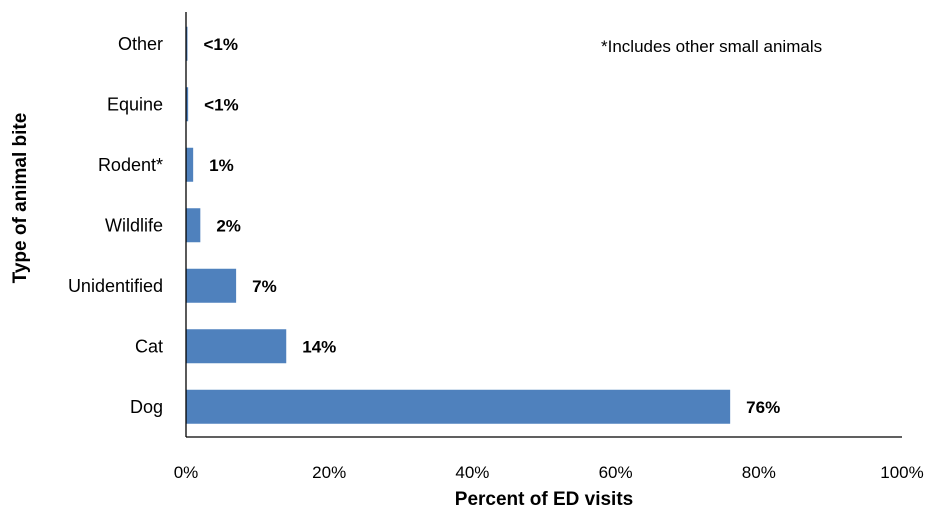 This screenshot has width=930, height=510. Describe the element at coordinates (115, 286) in the screenshot. I see `category-label-unidentified: Unidentified` at that location.